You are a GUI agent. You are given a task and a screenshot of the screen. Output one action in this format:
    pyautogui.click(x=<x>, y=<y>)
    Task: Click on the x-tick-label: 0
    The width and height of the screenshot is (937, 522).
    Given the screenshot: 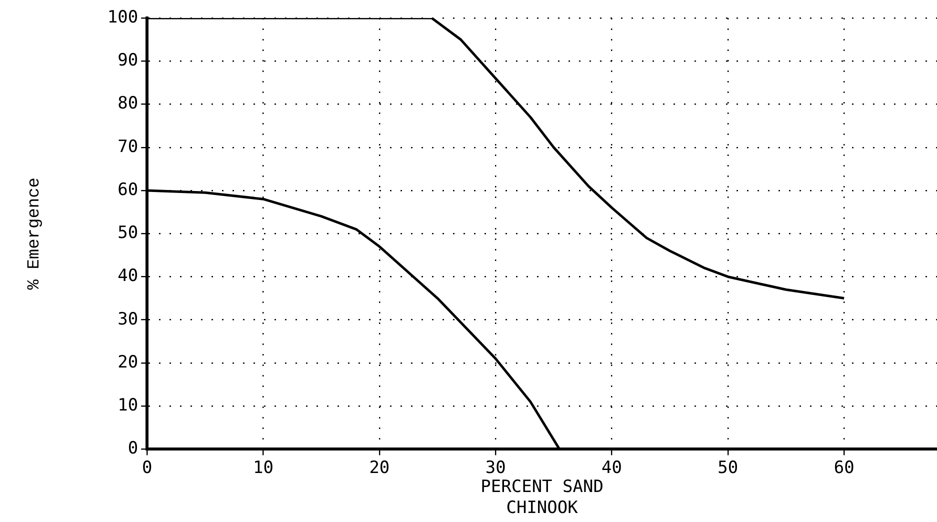 What is the action you would take?
    pyautogui.click(x=147, y=468)
    